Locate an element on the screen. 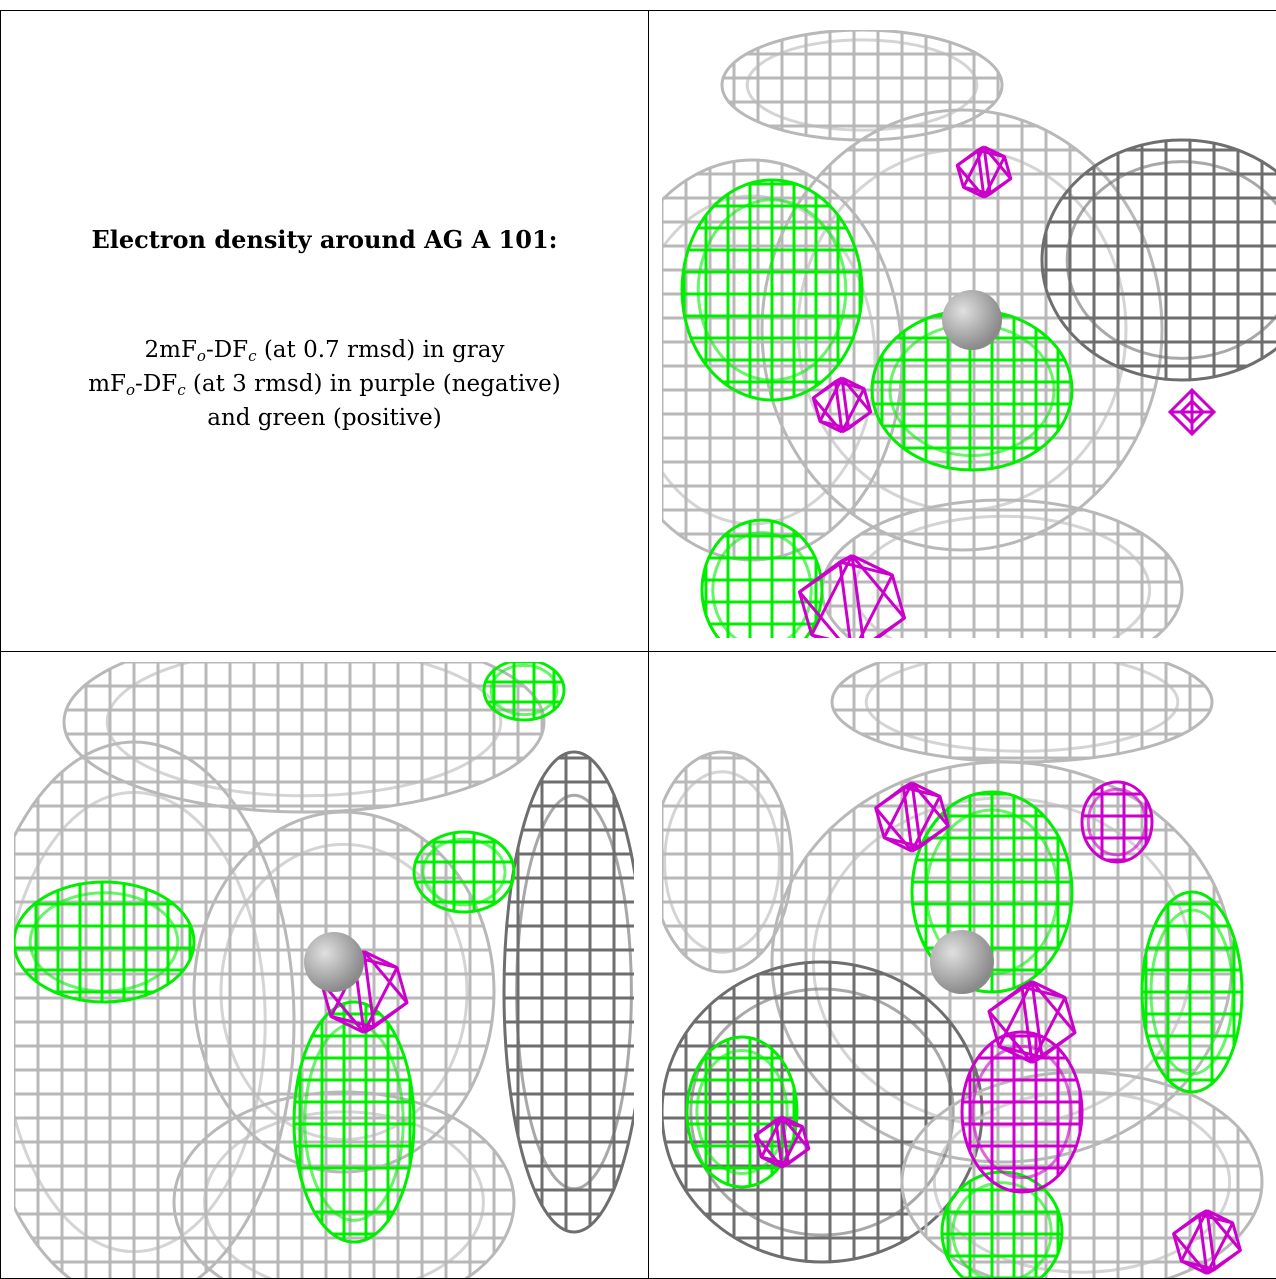 This screenshot has width=1276, height=1279. caption-line-mfo-dfc: mFo-DFc (at 3 rmsd) in purple (negative) is located at coordinates (324, 384).